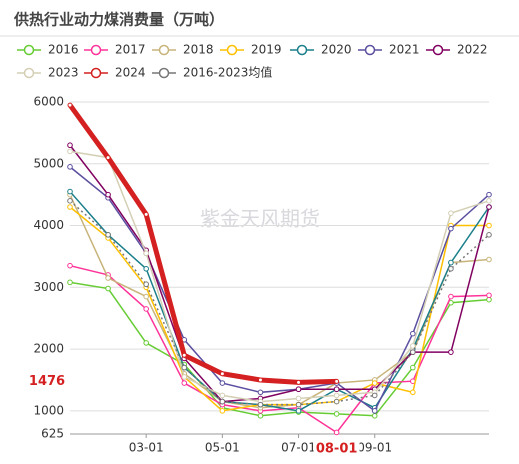 The width and height of the screenshot is (519, 464). I want to click on legend-label: 2020, so click(336, 50).